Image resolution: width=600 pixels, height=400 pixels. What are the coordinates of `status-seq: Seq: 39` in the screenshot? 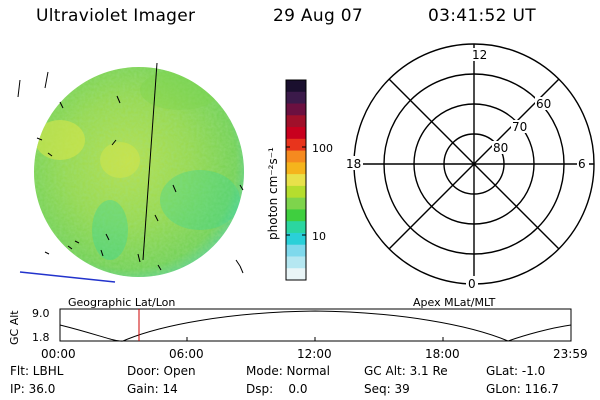 It's located at (387, 389).